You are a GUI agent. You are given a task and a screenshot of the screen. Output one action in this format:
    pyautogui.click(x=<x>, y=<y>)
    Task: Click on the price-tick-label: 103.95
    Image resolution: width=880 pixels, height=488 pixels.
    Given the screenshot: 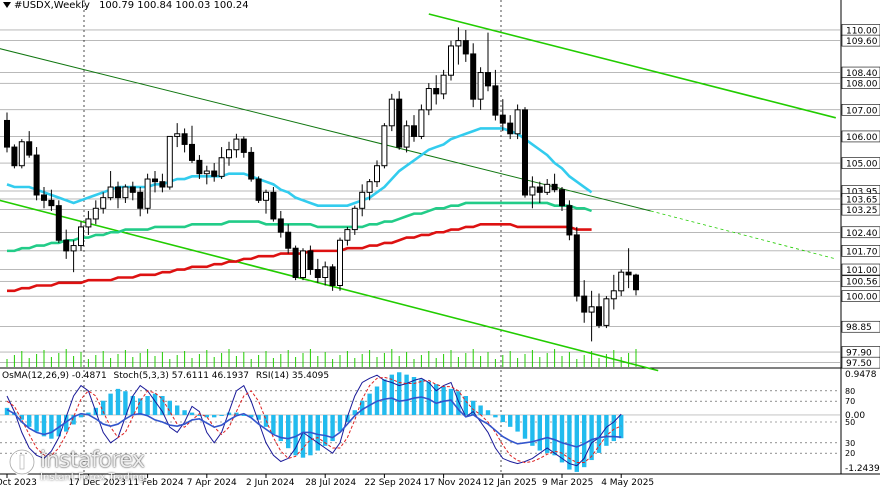 What is the action you would take?
    pyautogui.click(x=862, y=193)
    